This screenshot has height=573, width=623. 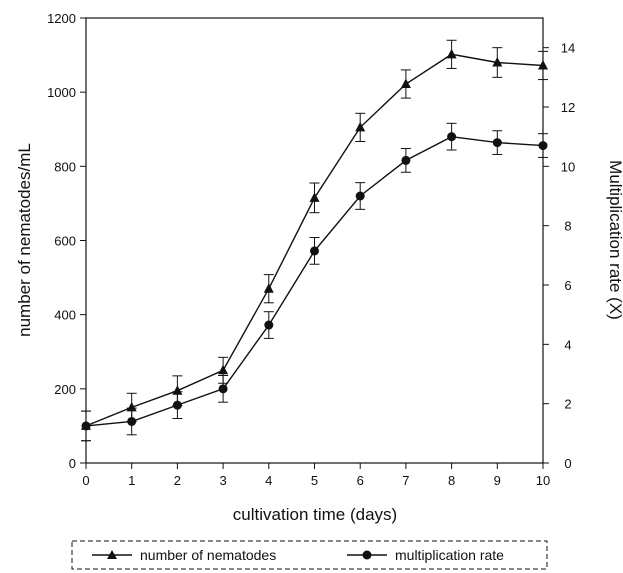 I want to click on legend-marker-circle, so click(x=367, y=555).